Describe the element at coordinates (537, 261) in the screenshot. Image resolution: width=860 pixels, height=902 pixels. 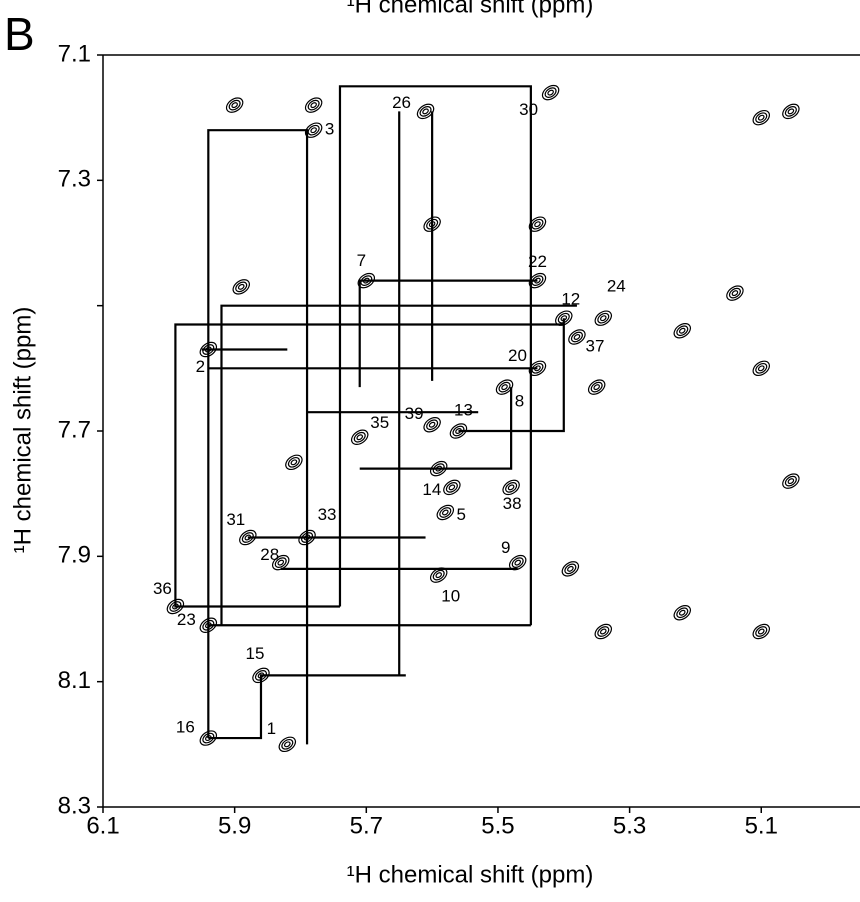
I see `peak-label: 22` at that location.